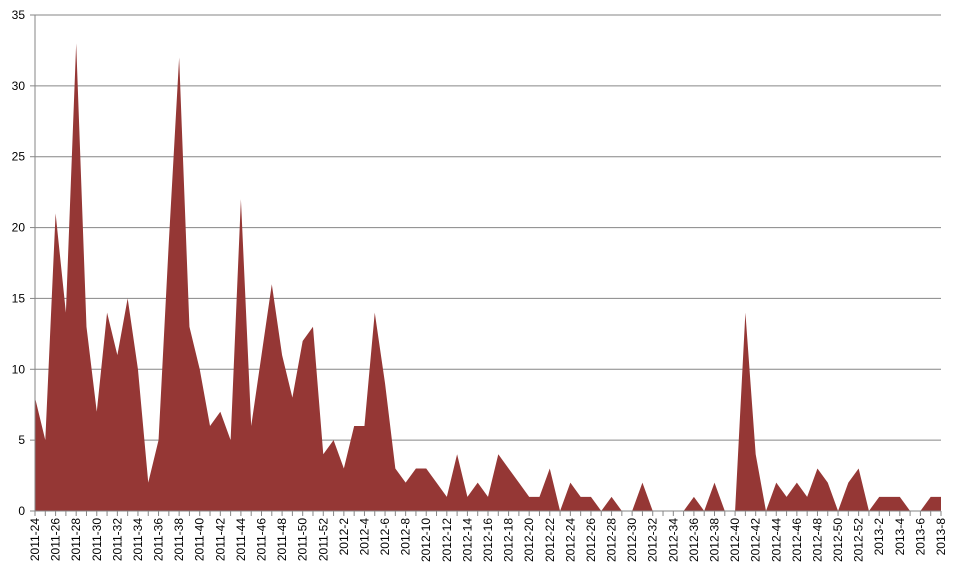  I want to click on y-tick-label: 35, so click(19, 15).